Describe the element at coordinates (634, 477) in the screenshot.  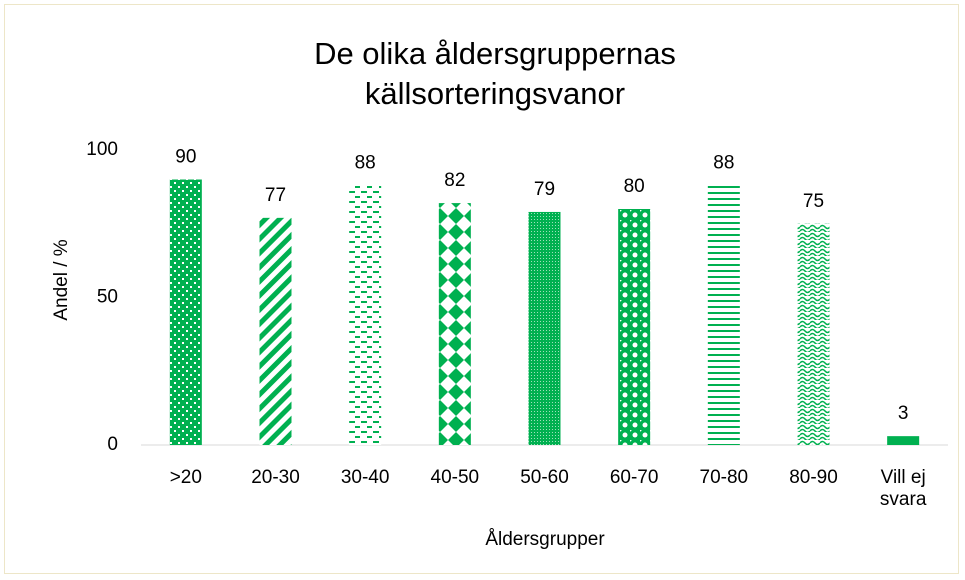
I see `x-tick-label: 60-70` at that location.